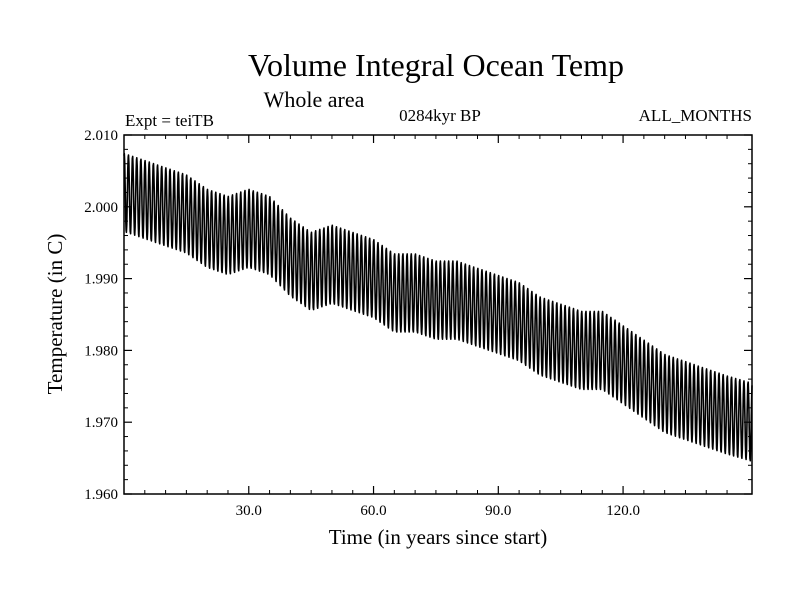  Describe the element at coordinates (249, 511) in the screenshot. I see `x-tick-label: 30.0` at that location.